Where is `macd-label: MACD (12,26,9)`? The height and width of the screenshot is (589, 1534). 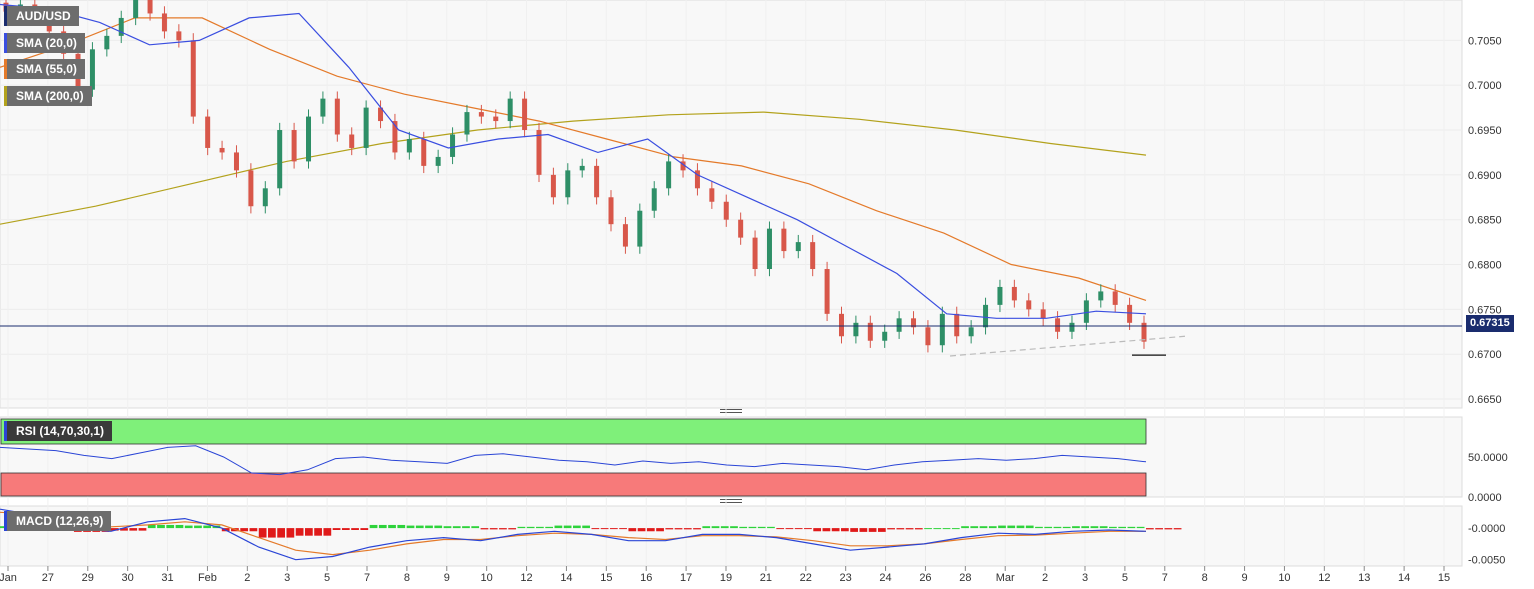
macd-label: MACD (12,26,9) is located at coordinates (58, 521).